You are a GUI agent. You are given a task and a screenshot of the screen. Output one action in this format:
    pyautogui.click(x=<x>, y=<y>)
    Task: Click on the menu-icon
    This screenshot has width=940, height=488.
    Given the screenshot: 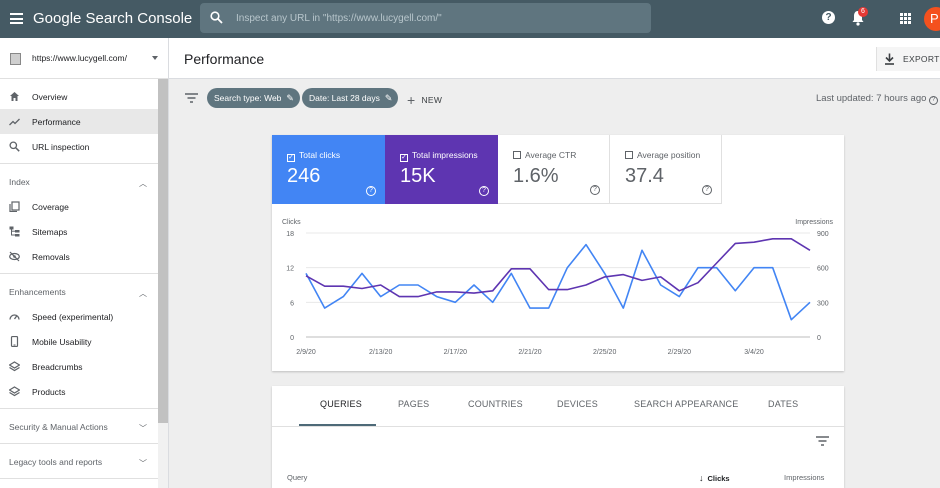 What is the action you would take?
    pyautogui.click(x=16, y=18)
    